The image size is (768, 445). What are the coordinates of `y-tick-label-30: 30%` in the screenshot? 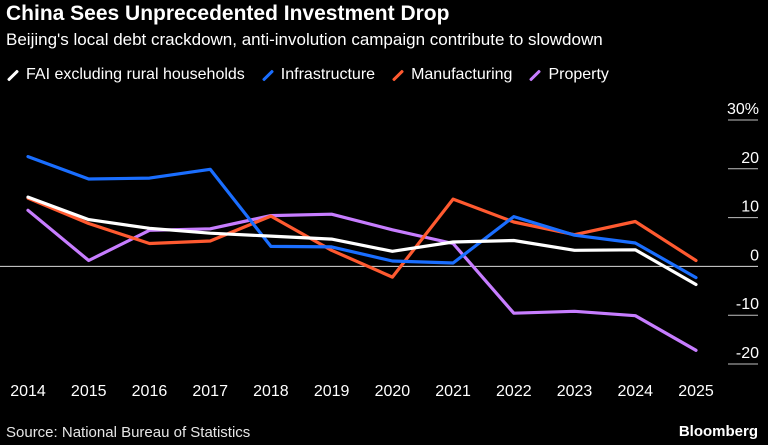 It's located at (743, 109).